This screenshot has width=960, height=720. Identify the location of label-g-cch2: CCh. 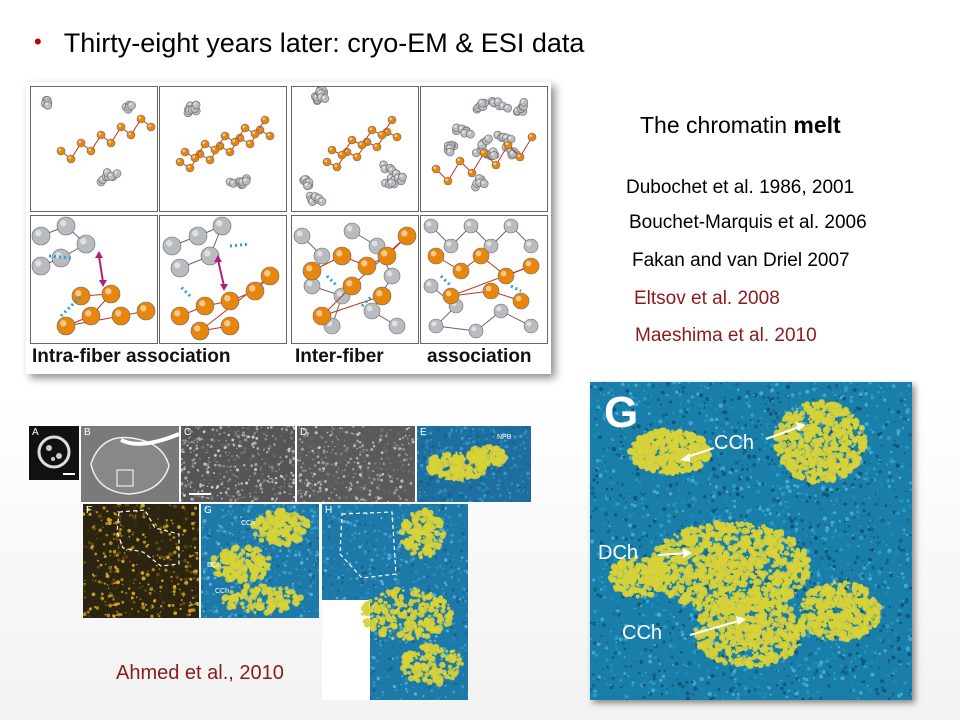
(222, 591).